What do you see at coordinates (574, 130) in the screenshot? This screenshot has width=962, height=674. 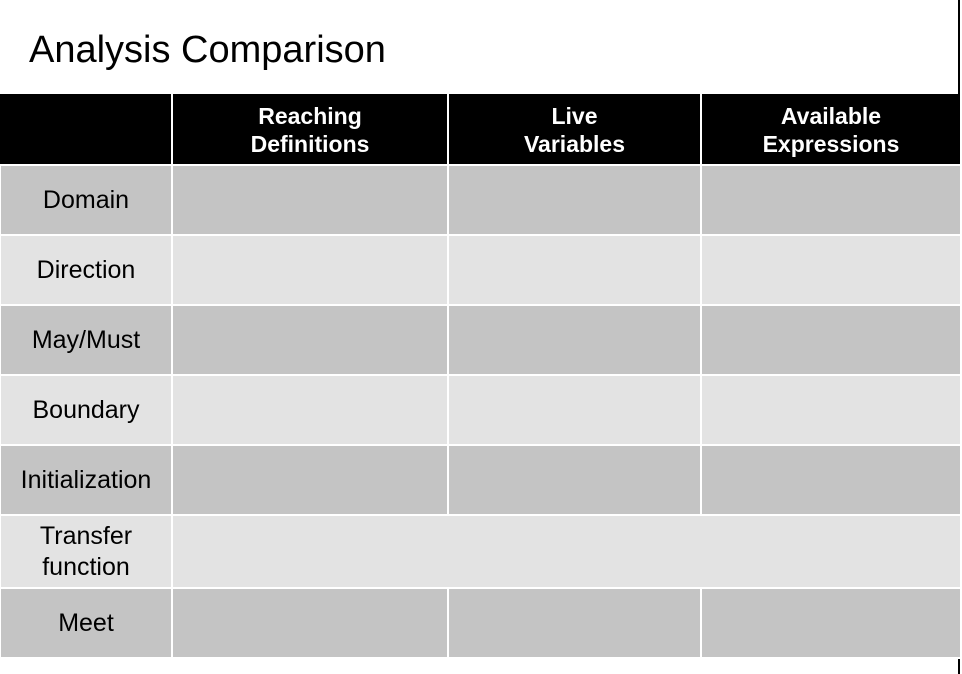 I see `header-live-variables: Live Variables` at bounding box center [574, 130].